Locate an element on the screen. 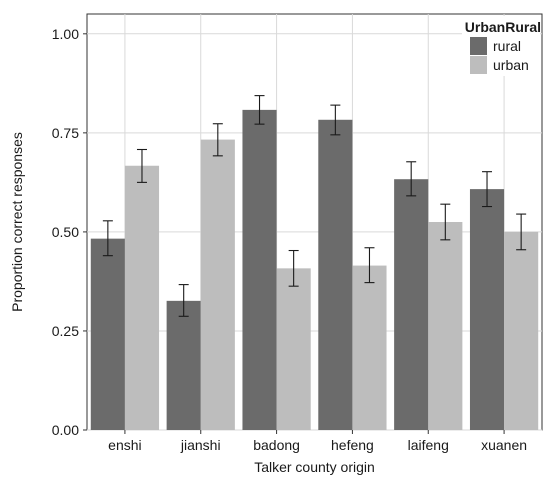 This screenshot has height=477, width=550. x-tick-label-enshi: enshi is located at coordinates (124, 445).